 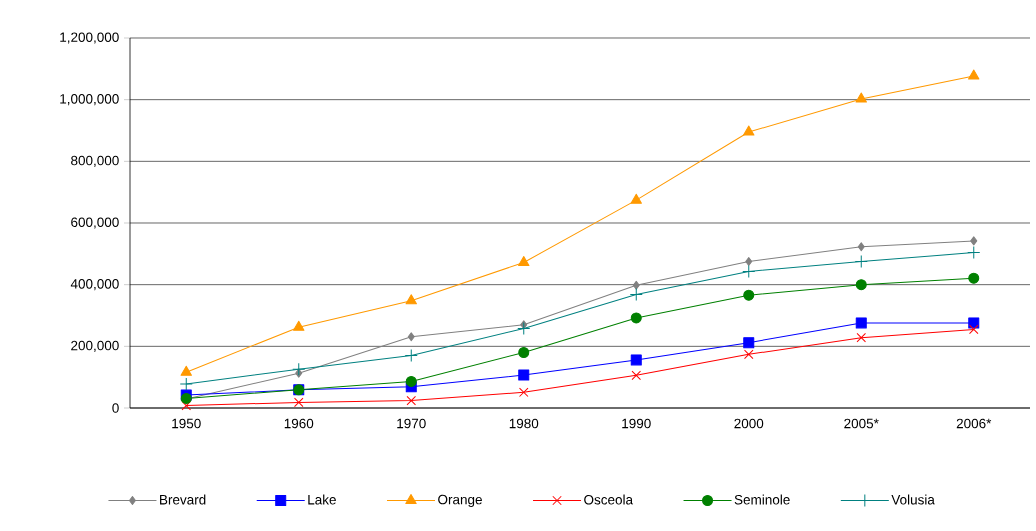 What do you see at coordinates (183, 499) in the screenshot?
I see `legend-label: Brevard` at bounding box center [183, 499].